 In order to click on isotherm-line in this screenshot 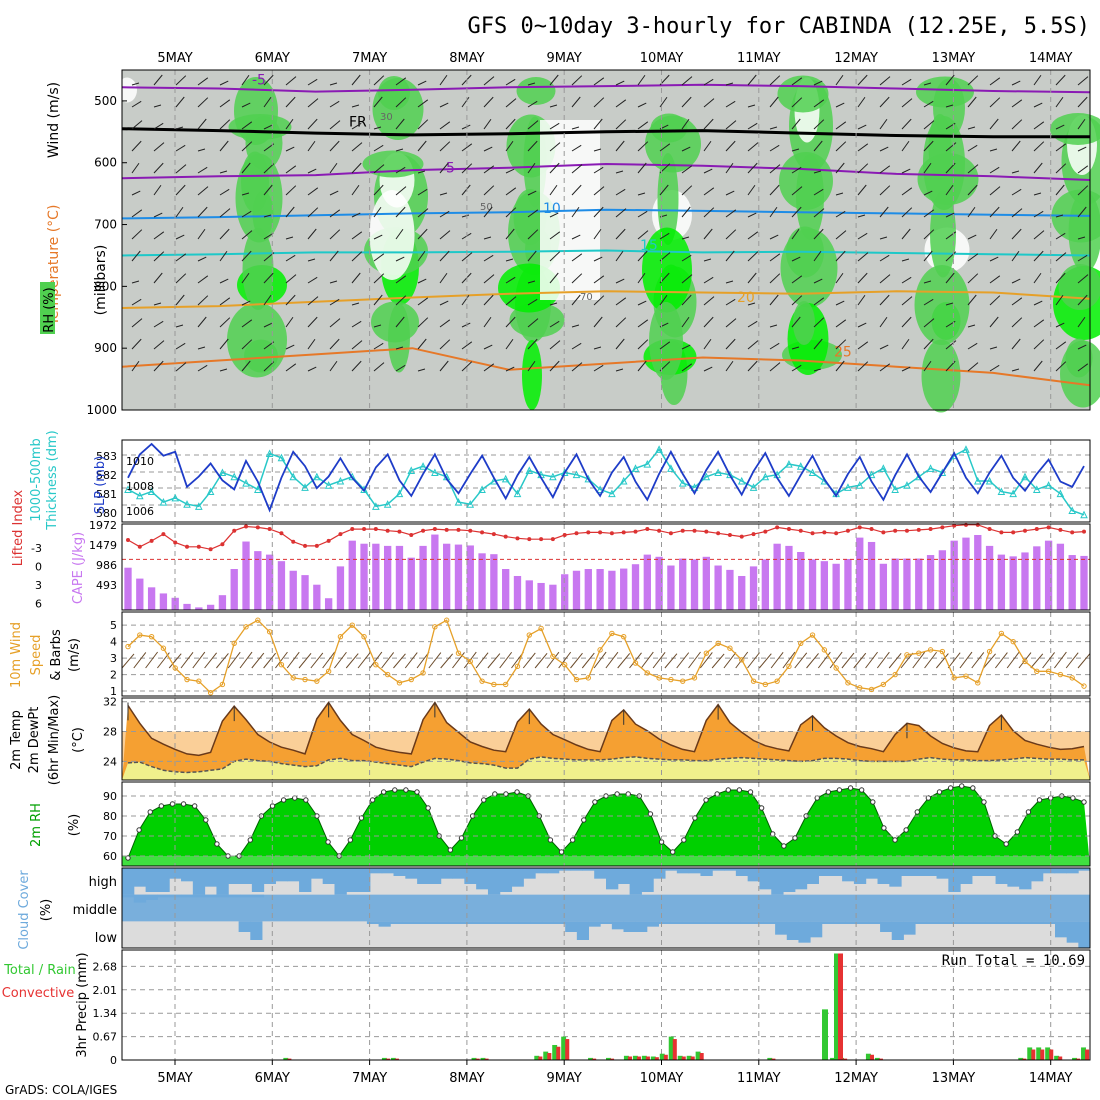, I will do `click(605, 133)`.